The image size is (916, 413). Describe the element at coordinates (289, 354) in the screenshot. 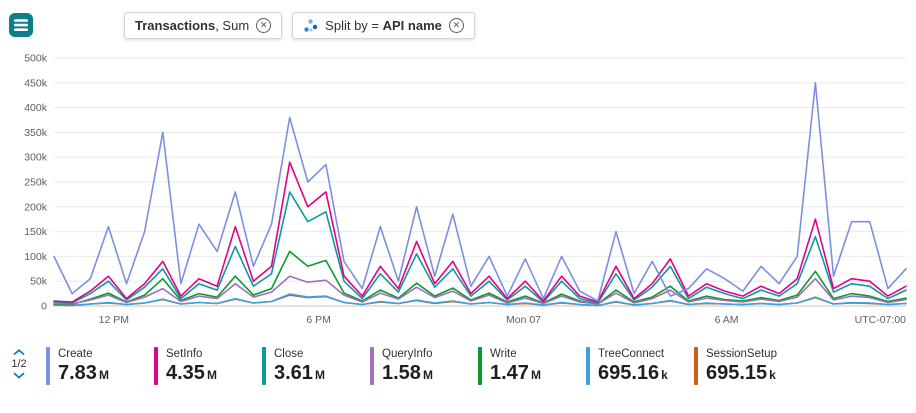

I see `legend-series-name: Close` at that location.